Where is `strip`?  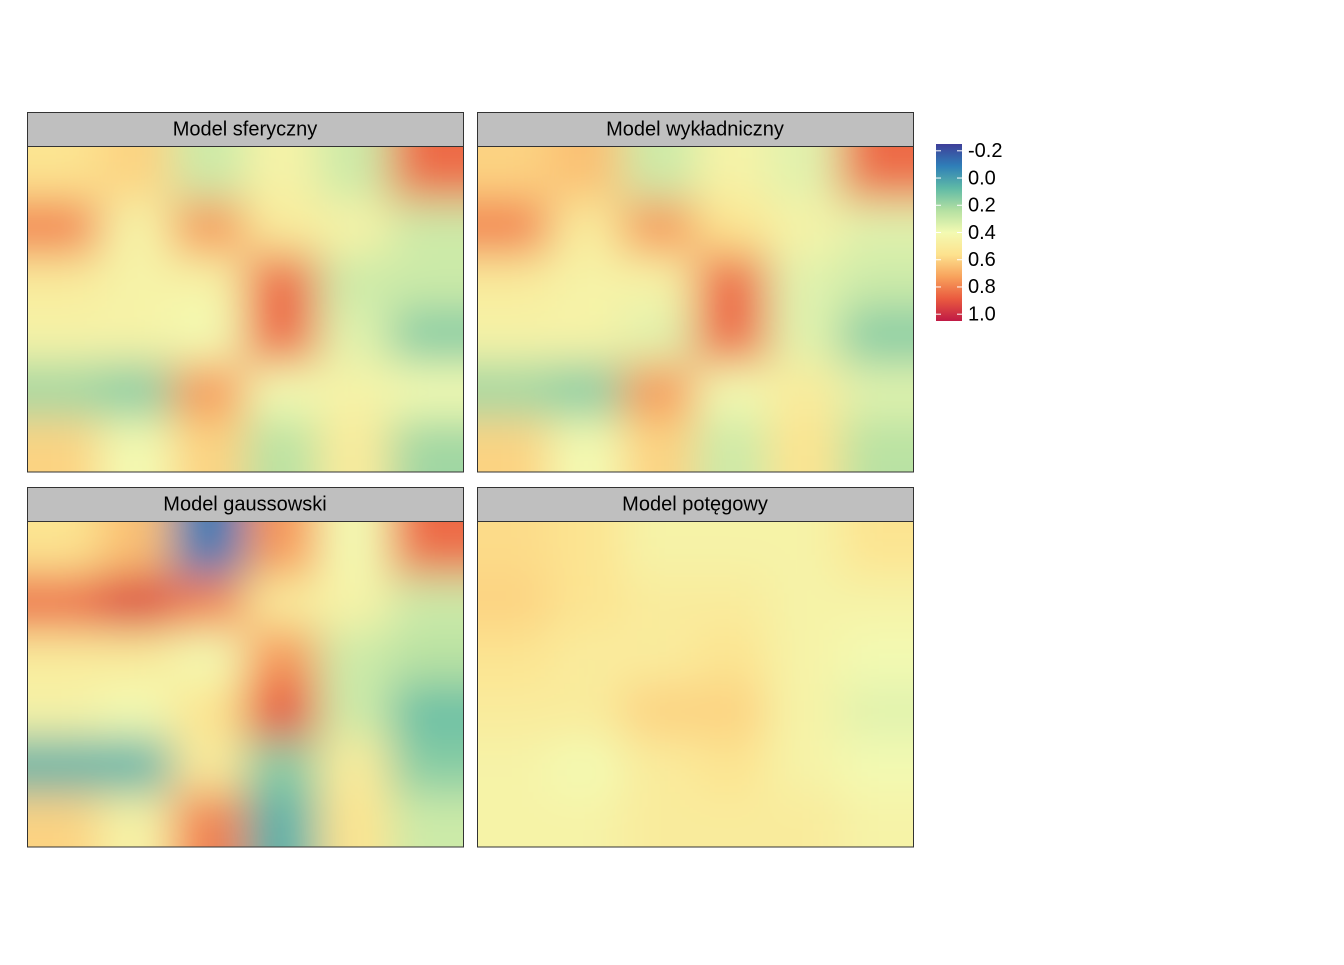 strip is located at coordinates (695, 504).